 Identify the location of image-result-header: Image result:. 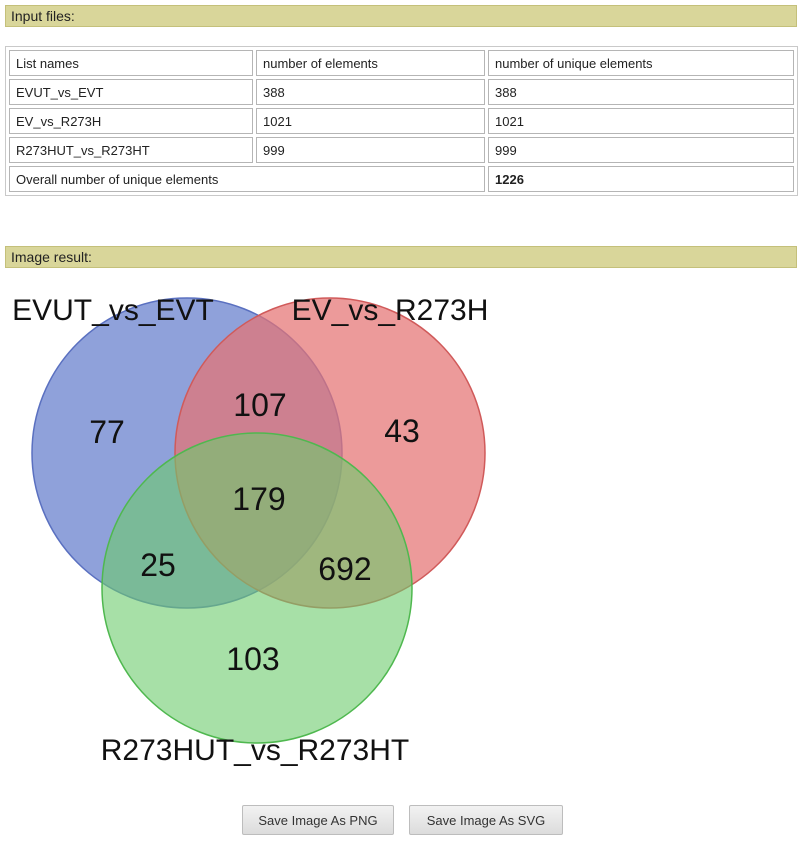
(401, 257).